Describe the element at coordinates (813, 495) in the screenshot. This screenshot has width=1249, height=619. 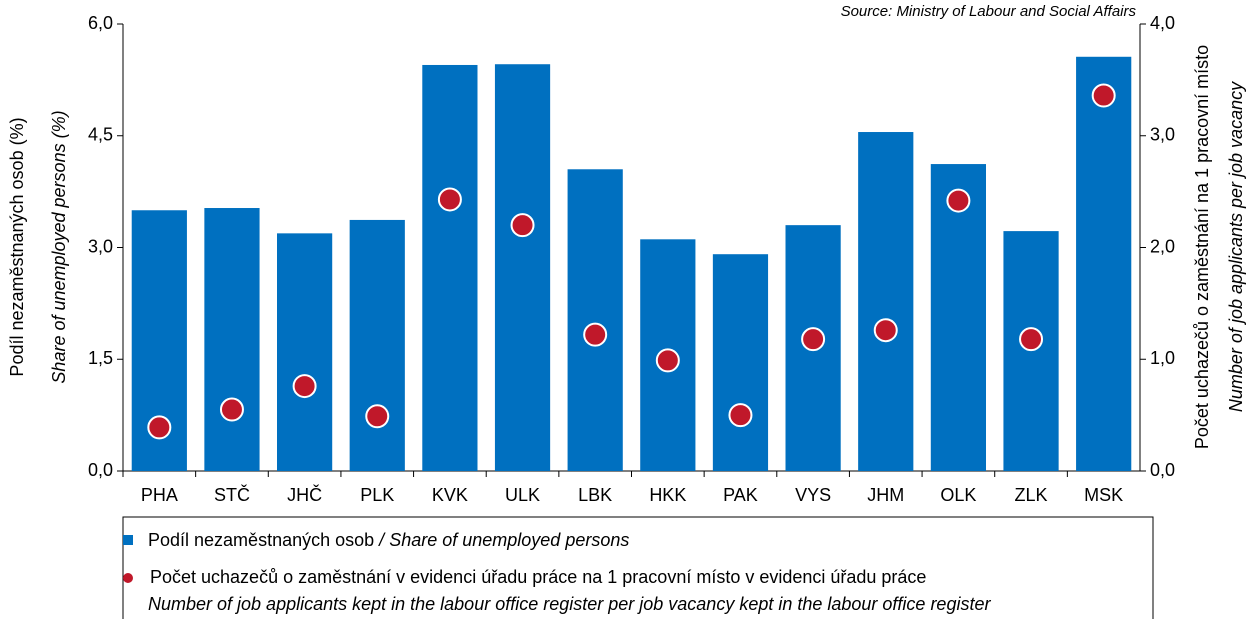
I see `x-tick-label: VYS` at that location.